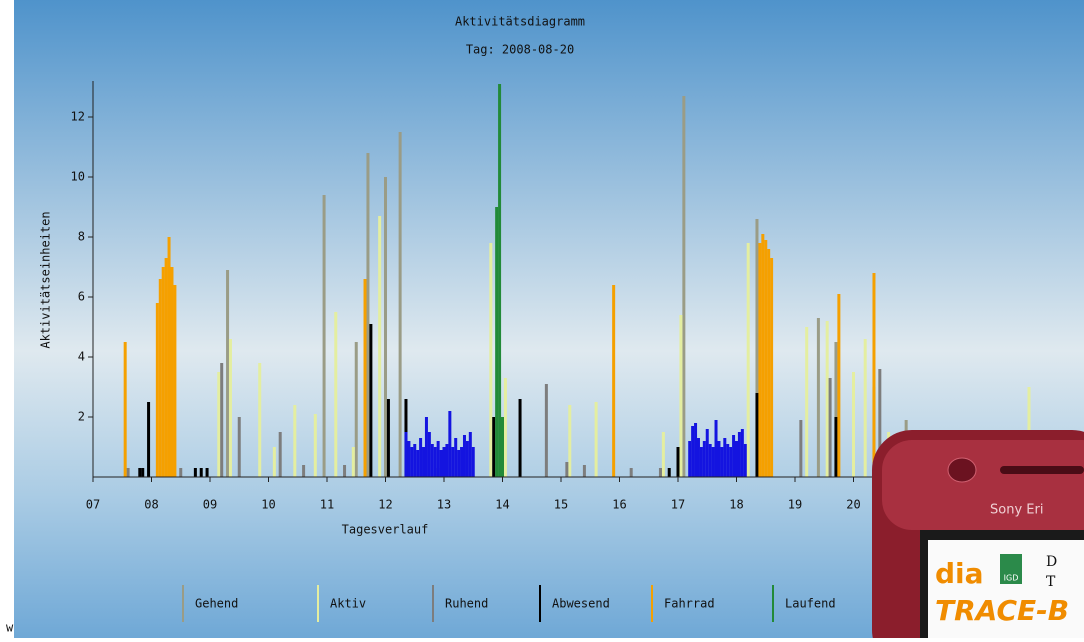  Describe the element at coordinates (561, 505) in the screenshot. I see `x-tick-label: 15` at that location.